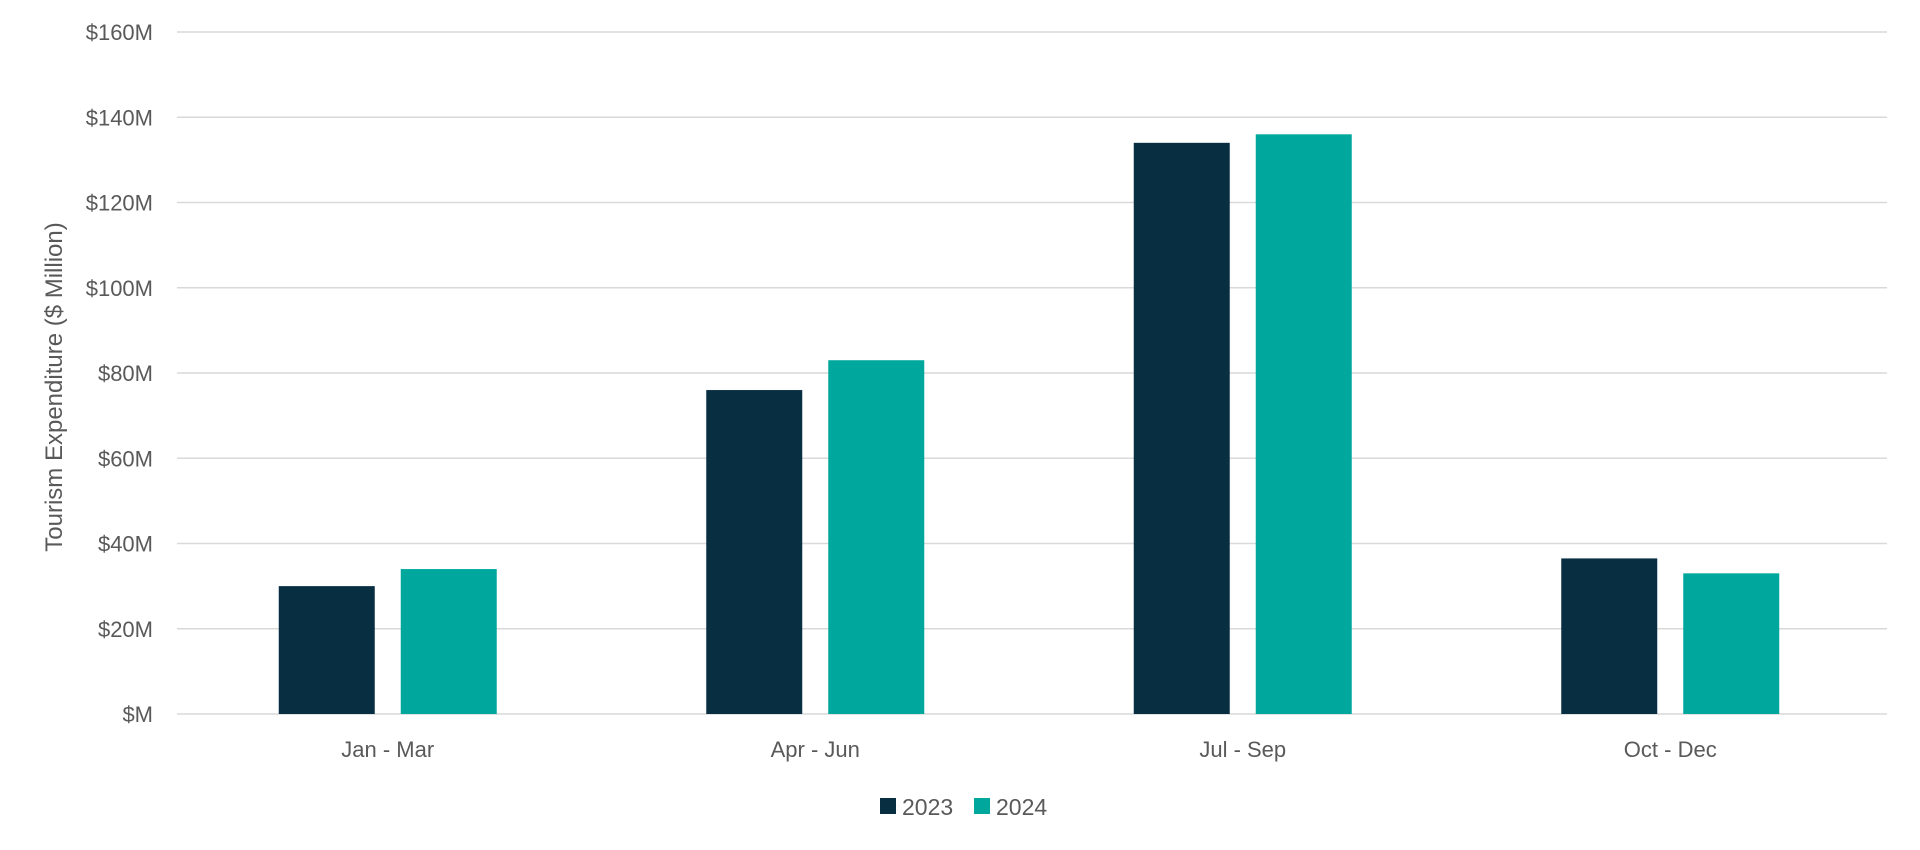 Image resolution: width=1920 pixels, height=850 pixels. Describe the element at coordinates (125, 544) in the screenshot. I see `y-tick-label-40: $40M` at that location.